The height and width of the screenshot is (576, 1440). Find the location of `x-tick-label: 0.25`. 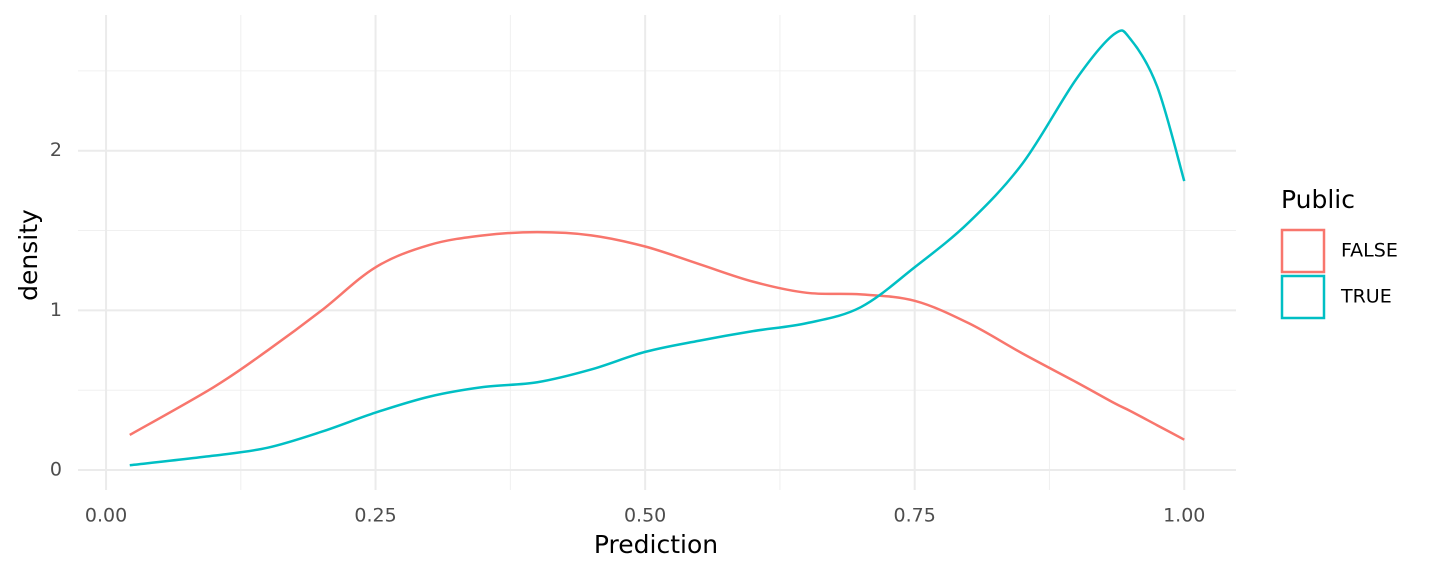

x-tick-label: 0.25 is located at coordinates (375, 516).